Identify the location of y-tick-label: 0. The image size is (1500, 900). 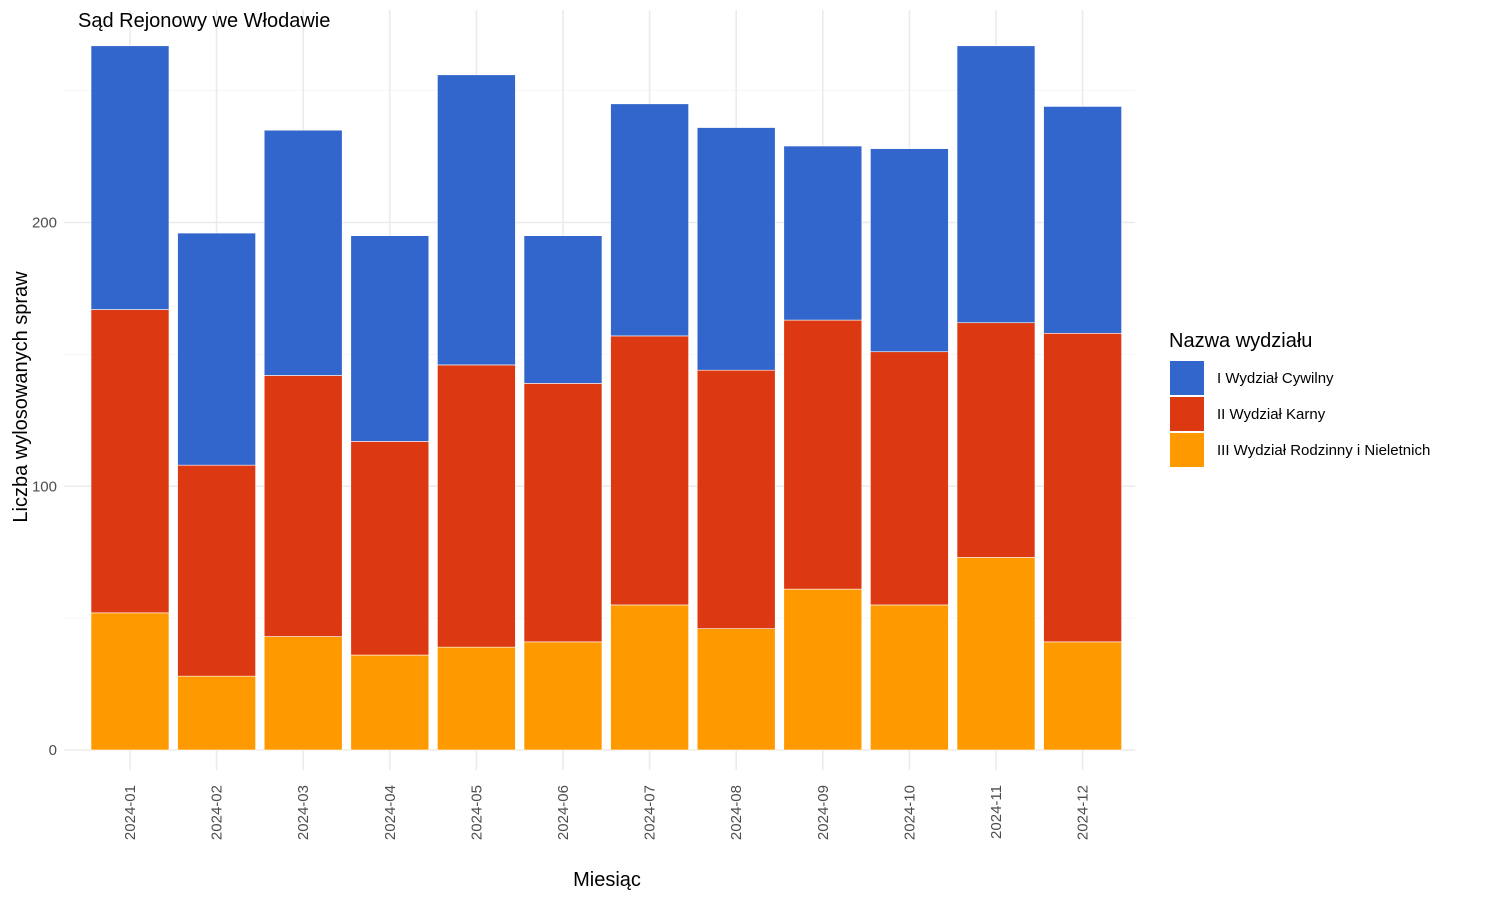
(53, 750).